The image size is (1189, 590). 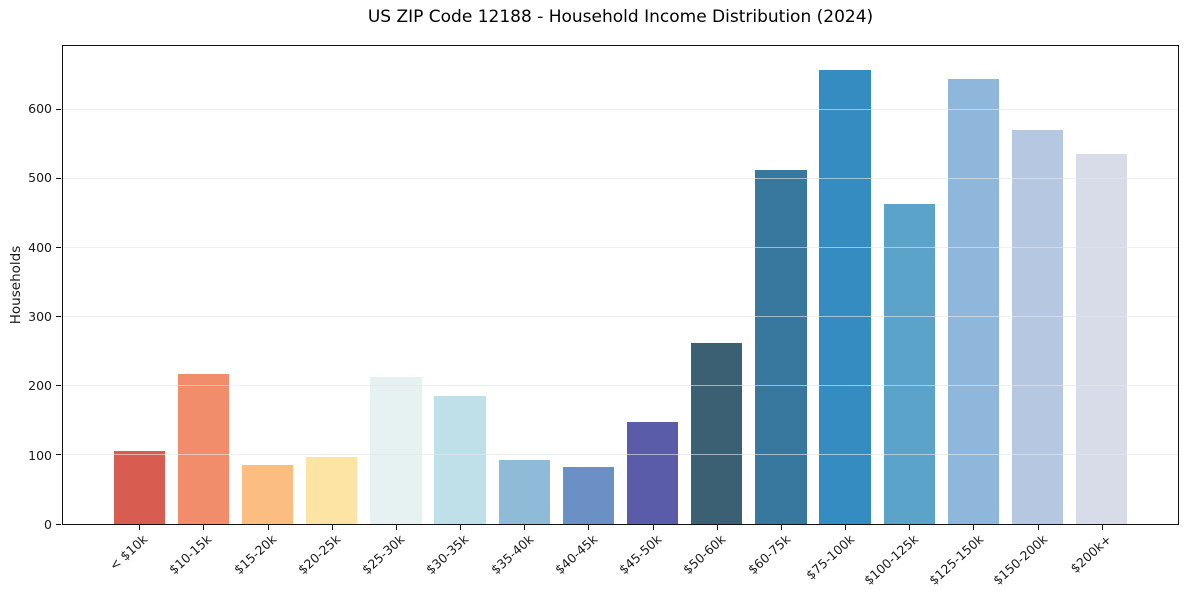 What do you see at coordinates (511, 554) in the screenshot?
I see `x-tick-label: $35-40k` at bounding box center [511, 554].